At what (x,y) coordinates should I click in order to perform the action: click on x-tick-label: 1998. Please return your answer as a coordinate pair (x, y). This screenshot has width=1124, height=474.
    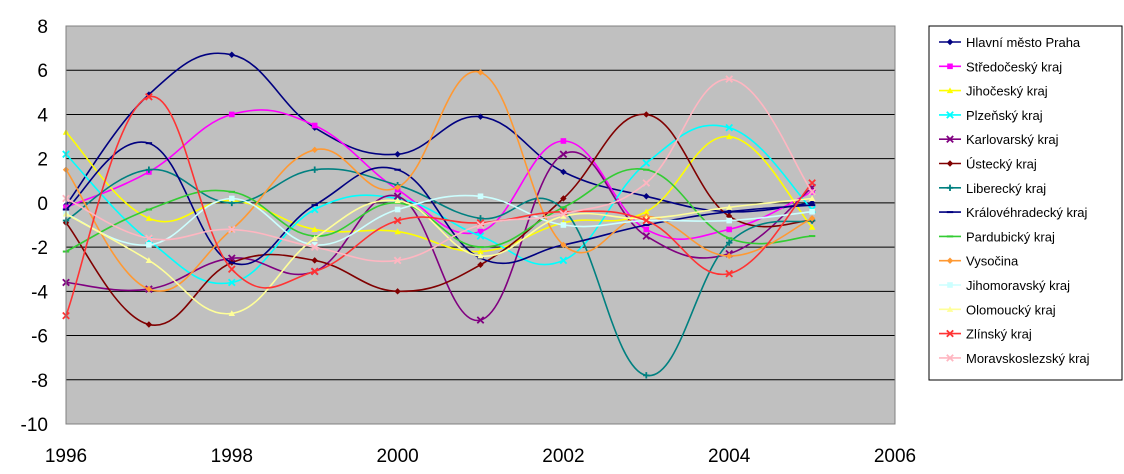
    Looking at the image, I should click on (232, 456).